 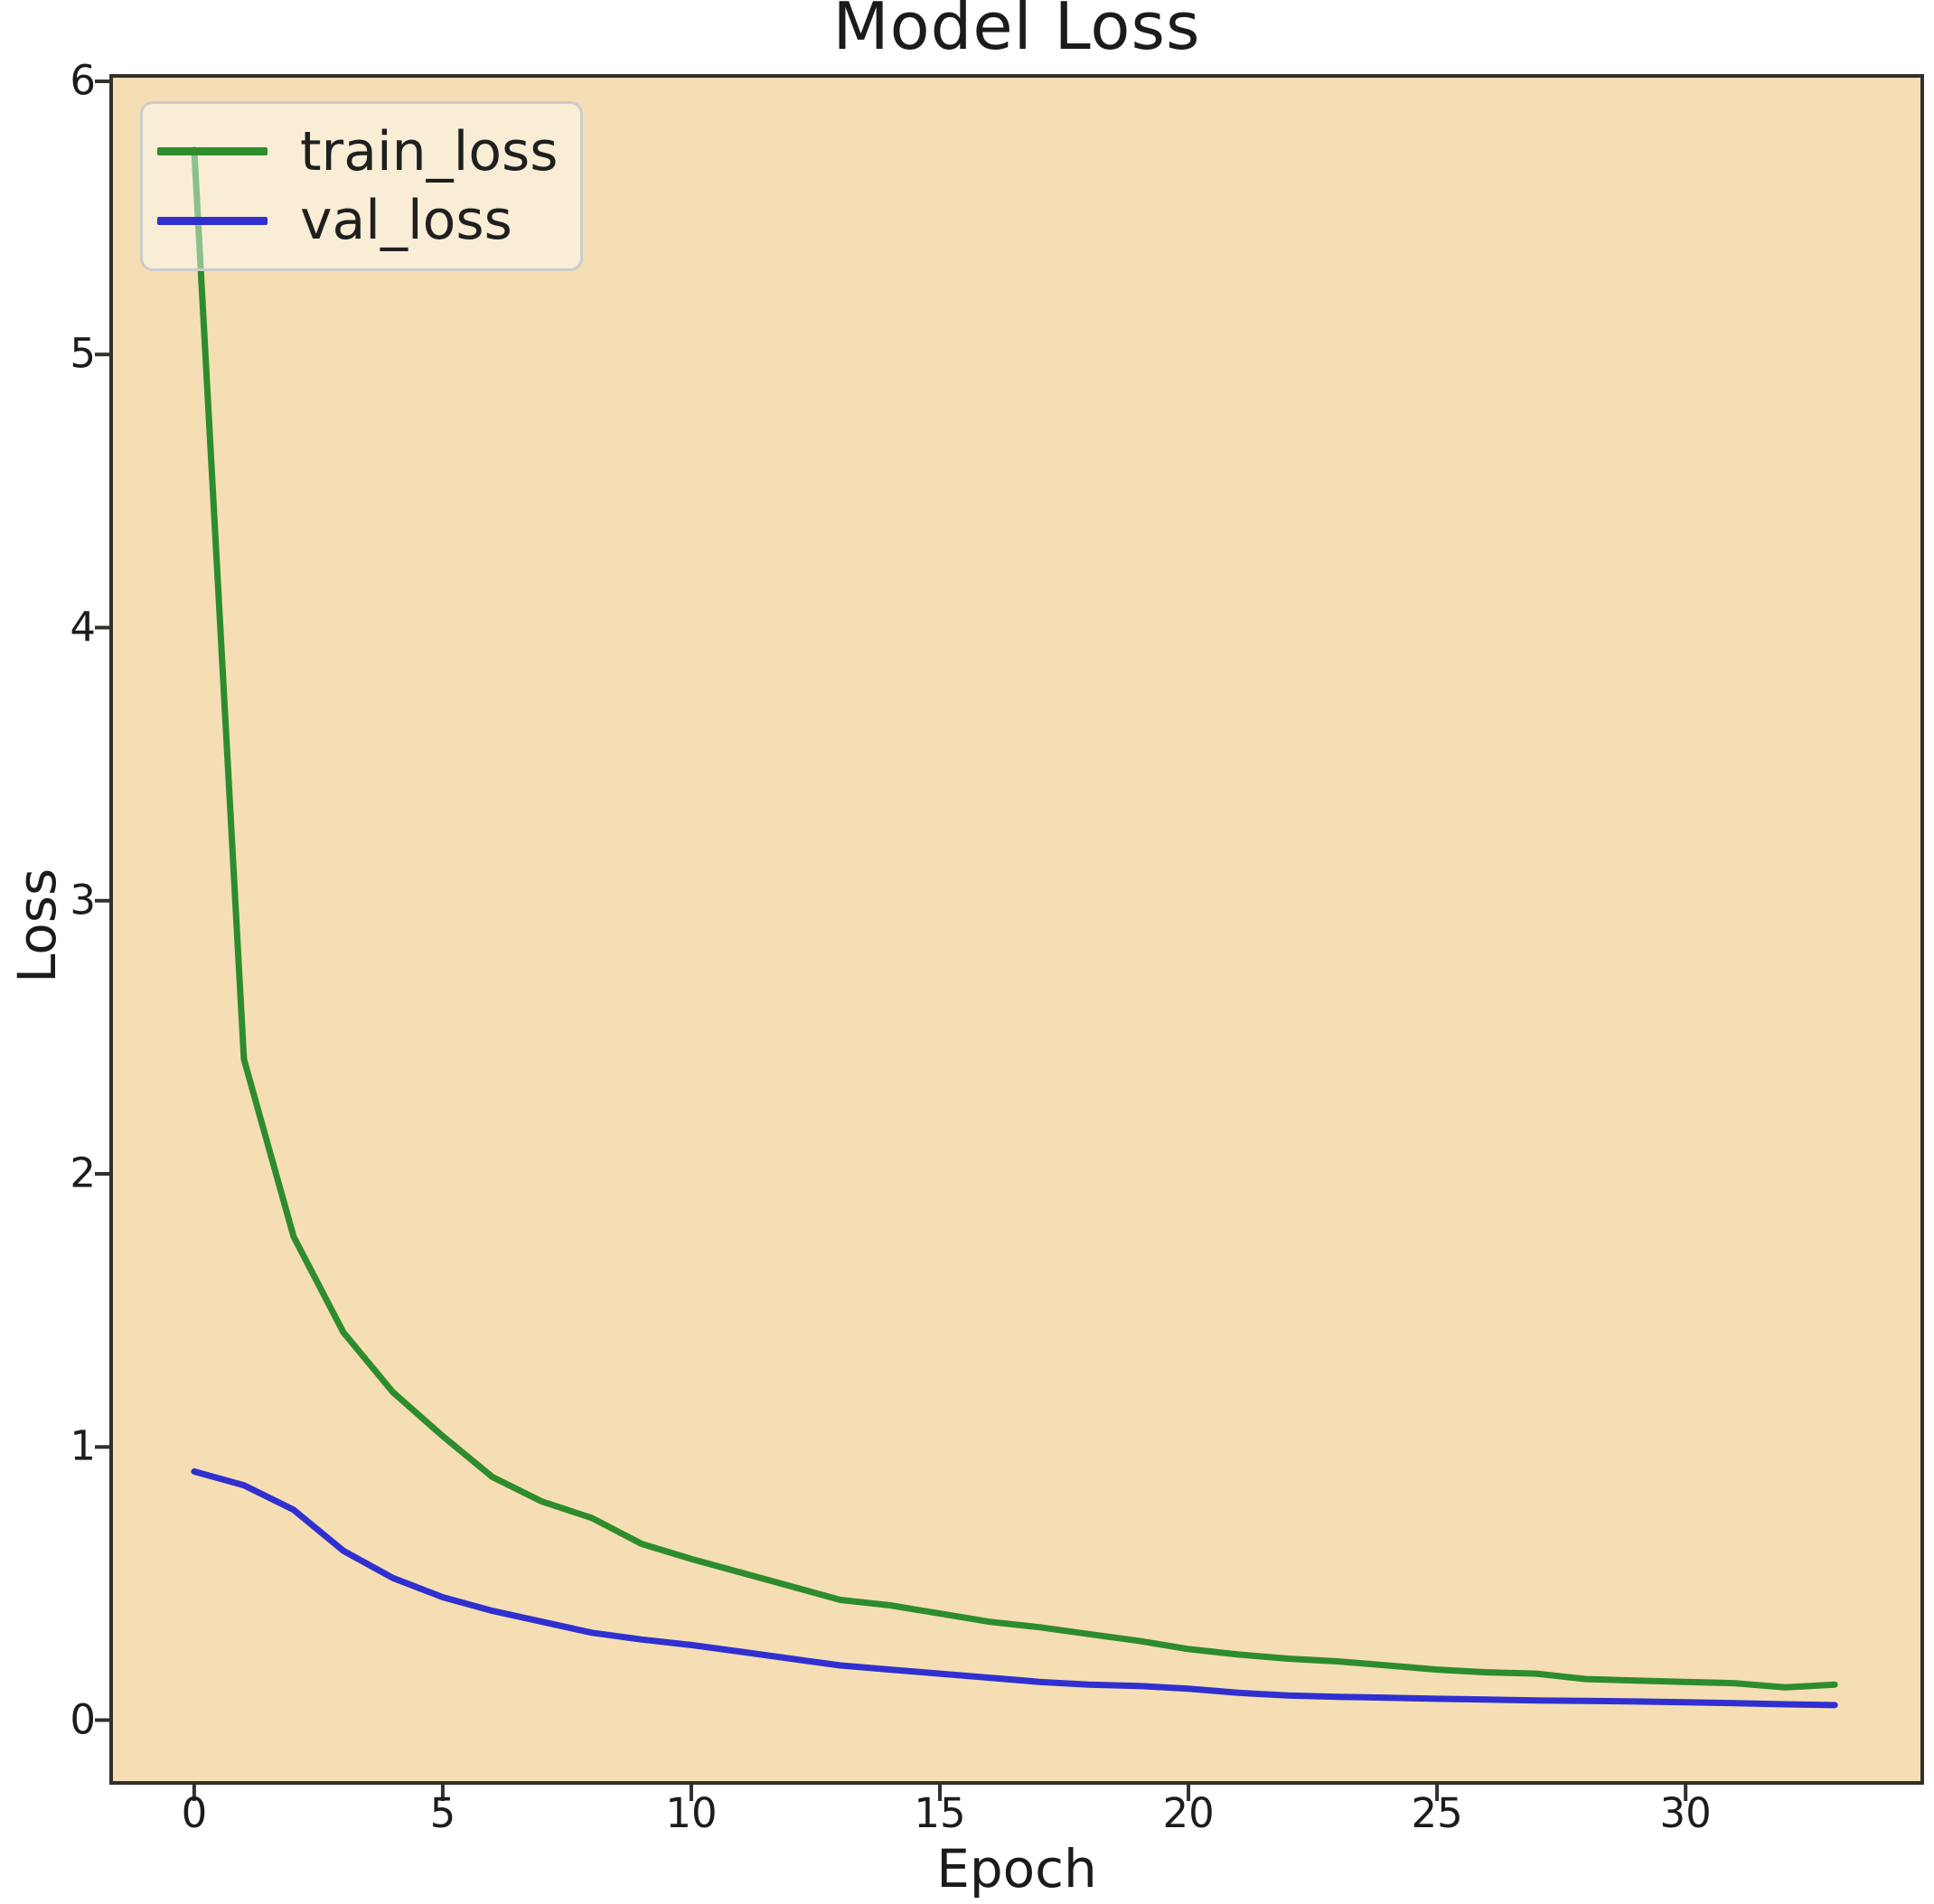 I want to click on y-tick-label-5: 5, so click(x=83, y=354).